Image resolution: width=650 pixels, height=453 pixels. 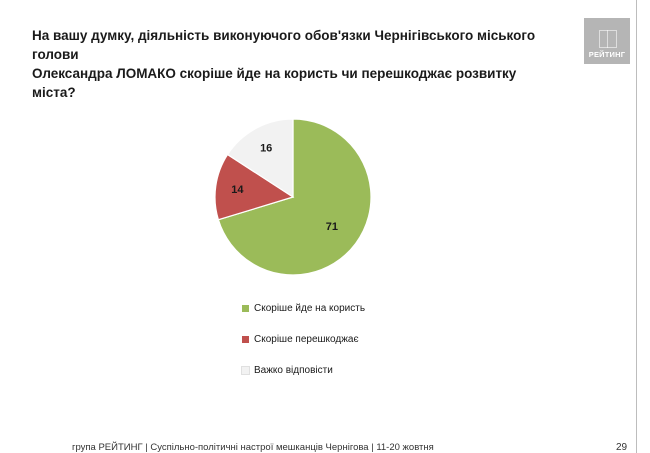 What do you see at coordinates (237, 190) in the screenshot?
I see `data-label-1: 14` at bounding box center [237, 190].